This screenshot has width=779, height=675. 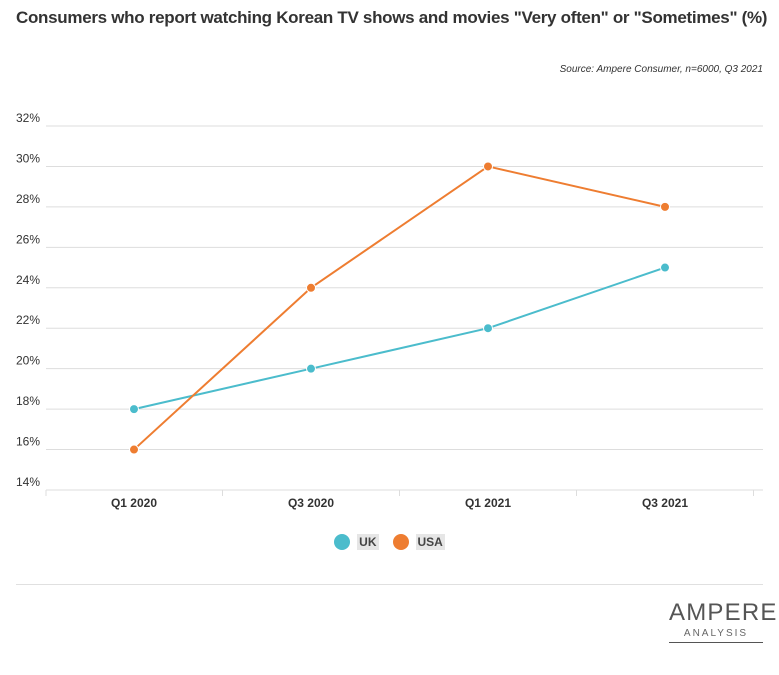 I want to click on x-tick-label: Q1 2020, so click(x=134, y=503).